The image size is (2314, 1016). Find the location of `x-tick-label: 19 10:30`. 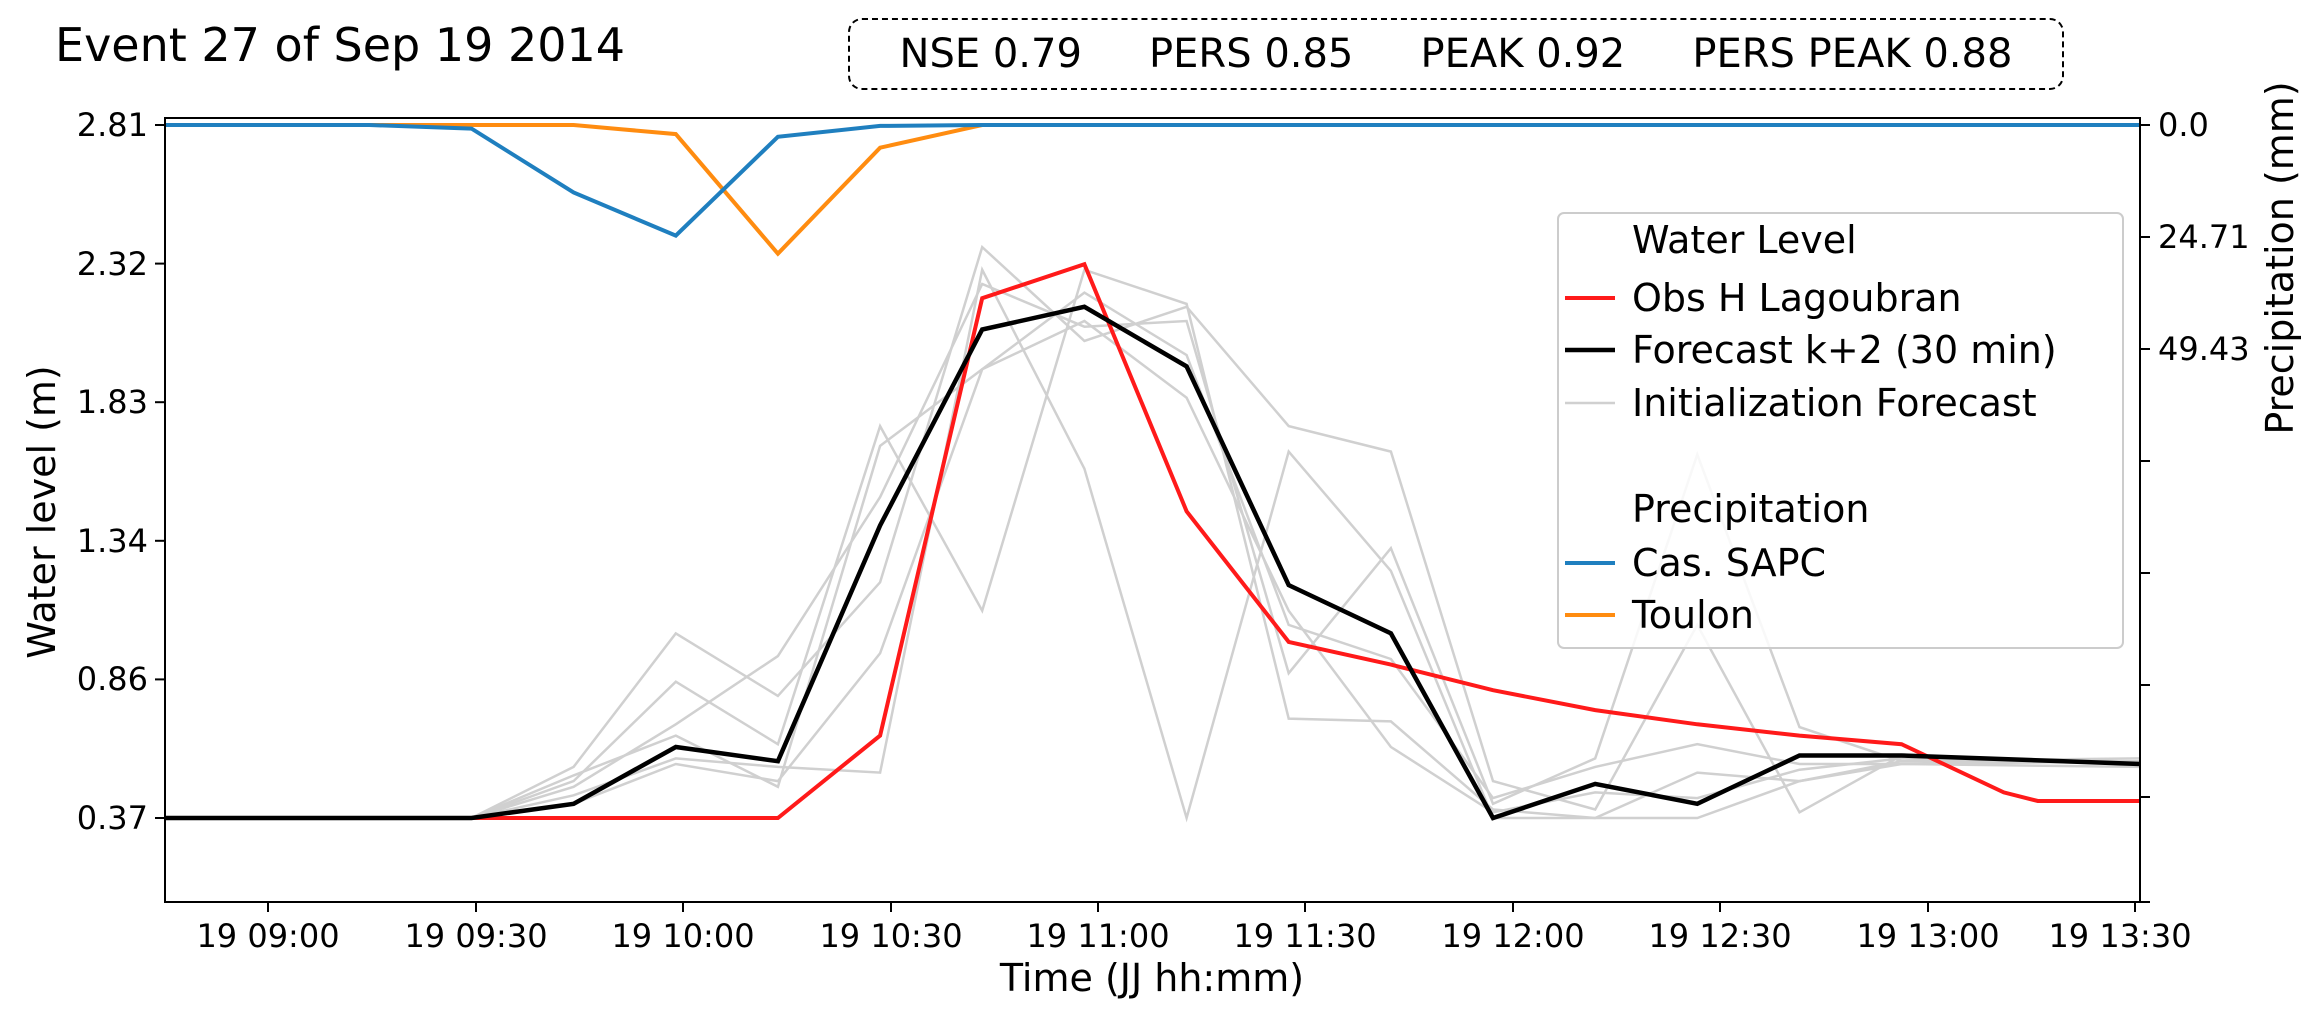

x-tick-label: 19 10:30 is located at coordinates (890, 936).